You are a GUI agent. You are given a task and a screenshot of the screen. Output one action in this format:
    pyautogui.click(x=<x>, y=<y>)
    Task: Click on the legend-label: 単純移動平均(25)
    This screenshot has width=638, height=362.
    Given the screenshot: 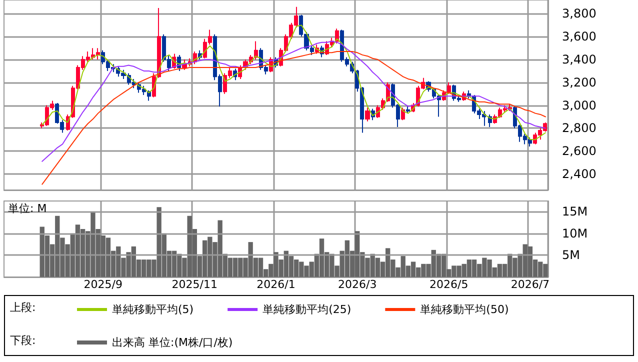 What is the action you would take?
    pyautogui.click(x=307, y=309)
    